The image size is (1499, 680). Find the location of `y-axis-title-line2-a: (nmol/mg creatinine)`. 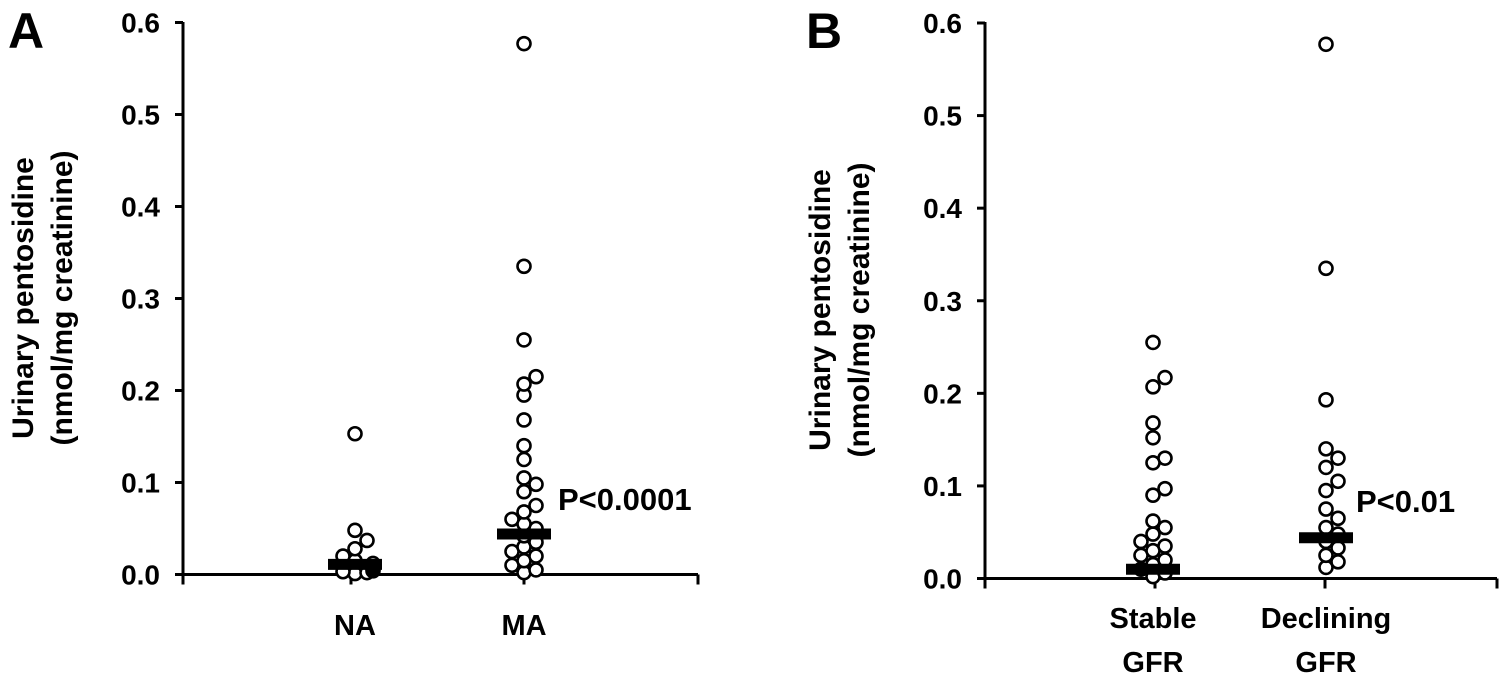

y-axis-title-line2-a: (nmol/mg creatinine) is located at coordinates (62, 297).